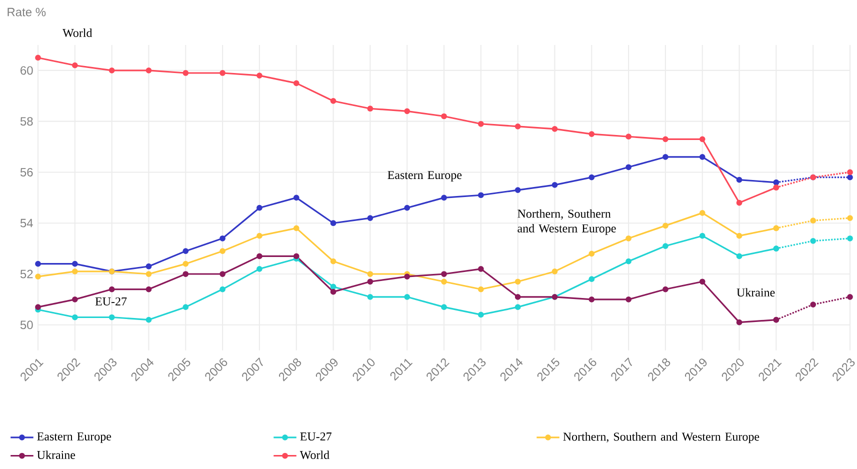  What do you see at coordinates (74, 437) in the screenshot?
I see `legend-label: Eastern Europe` at bounding box center [74, 437].